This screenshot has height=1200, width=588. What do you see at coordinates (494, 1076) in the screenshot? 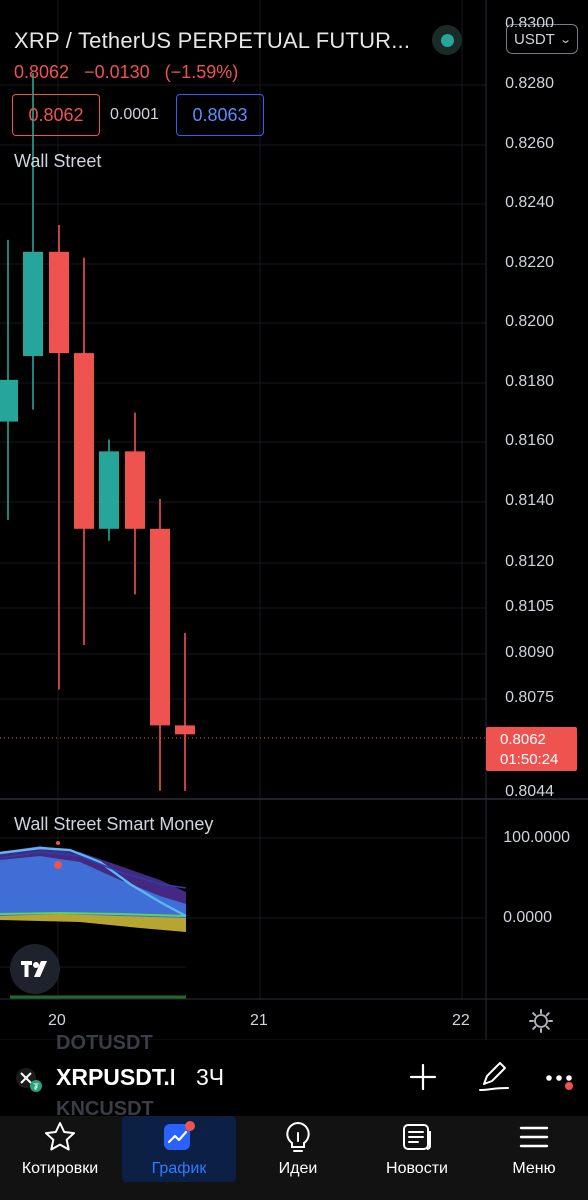
I see `pen-icon` at bounding box center [494, 1076].